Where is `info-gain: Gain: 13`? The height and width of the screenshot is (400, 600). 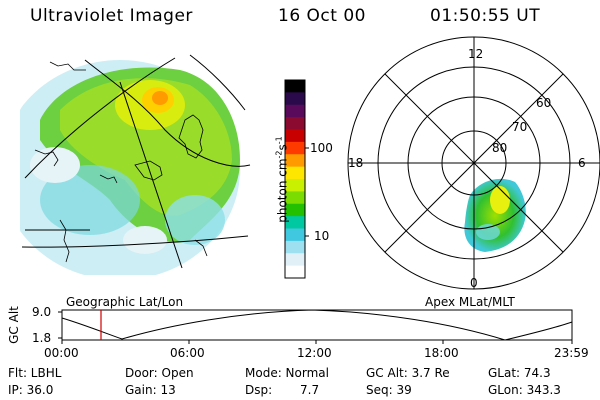
info-gain: Gain: 13 is located at coordinates (150, 390).